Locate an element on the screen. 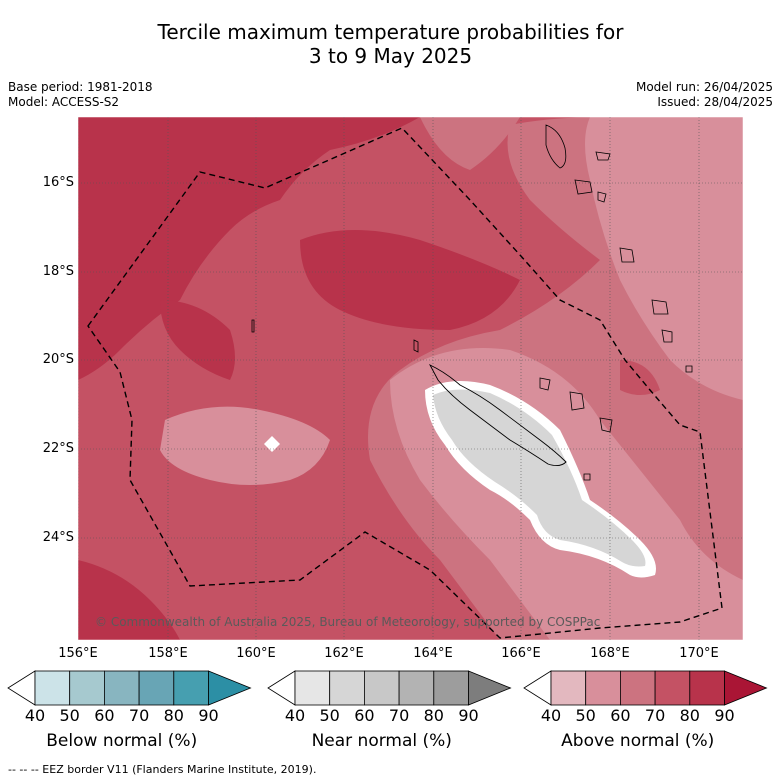 Image resolution: width=781 pixels, height=781 pixels. below-colorbar-tick-label: 90 is located at coordinates (208, 715).